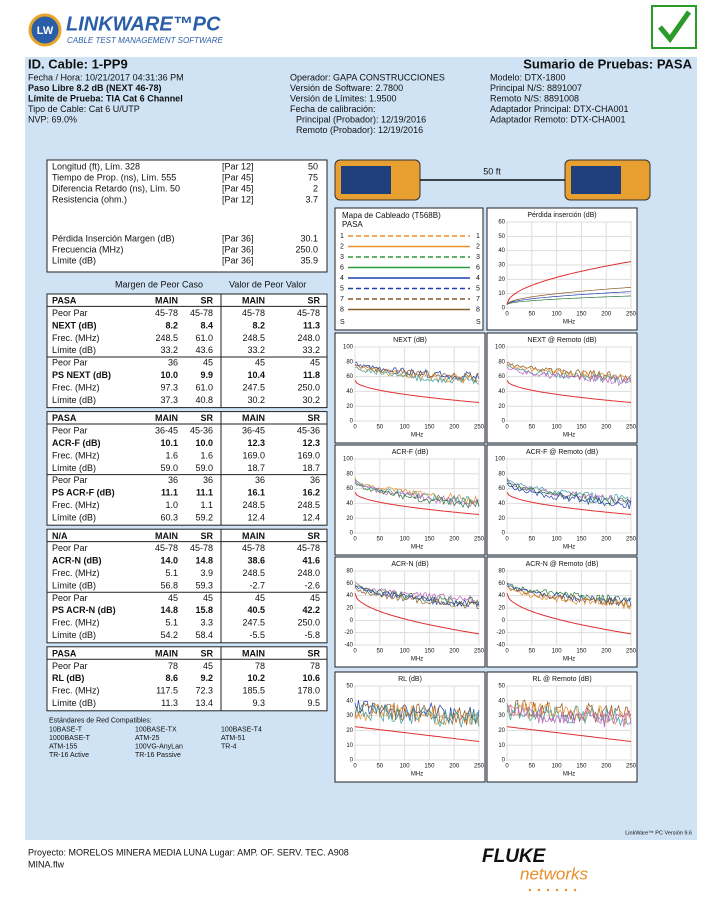 This screenshot has height=900, width=722. I want to click on table-cell: 14.8, so click(169, 610).